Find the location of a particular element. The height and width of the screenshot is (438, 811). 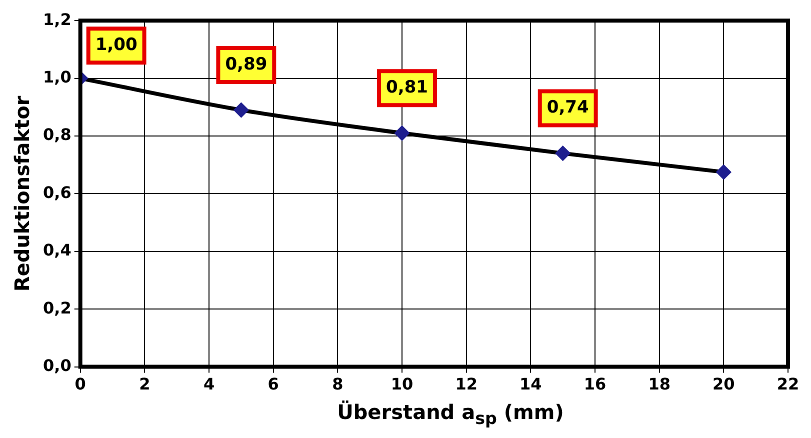

x-tick-label: 8 is located at coordinates (338, 384).